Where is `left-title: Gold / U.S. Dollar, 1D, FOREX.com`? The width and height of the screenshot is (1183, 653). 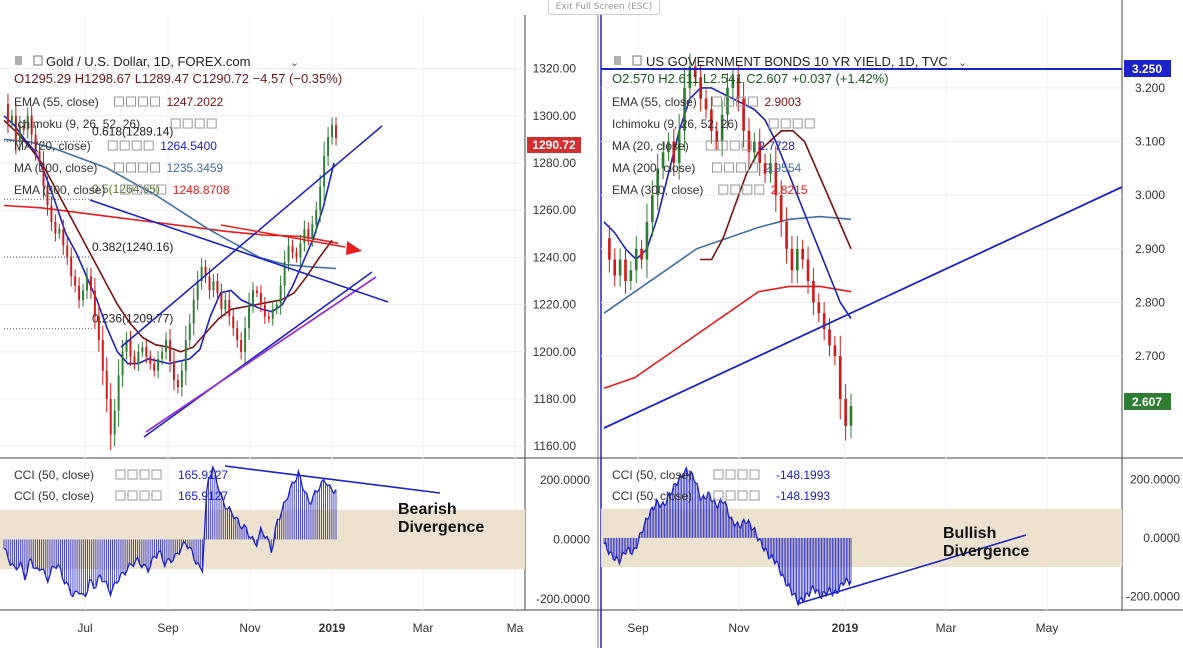
left-title: Gold / U.S. Dollar, 1D, FOREX.com is located at coordinates (148, 61).